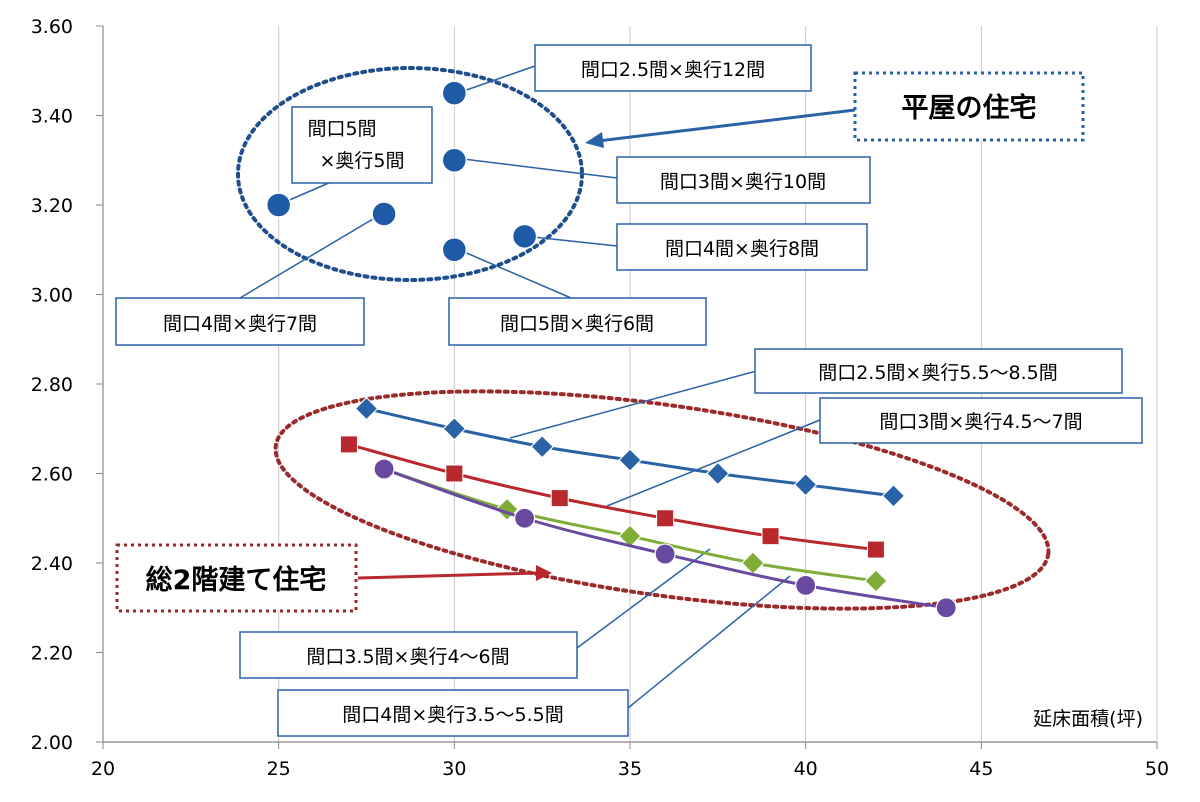 The width and height of the screenshot is (1200, 802). I want to click on label-p4: 間口4間×奥行8間, so click(742, 249).